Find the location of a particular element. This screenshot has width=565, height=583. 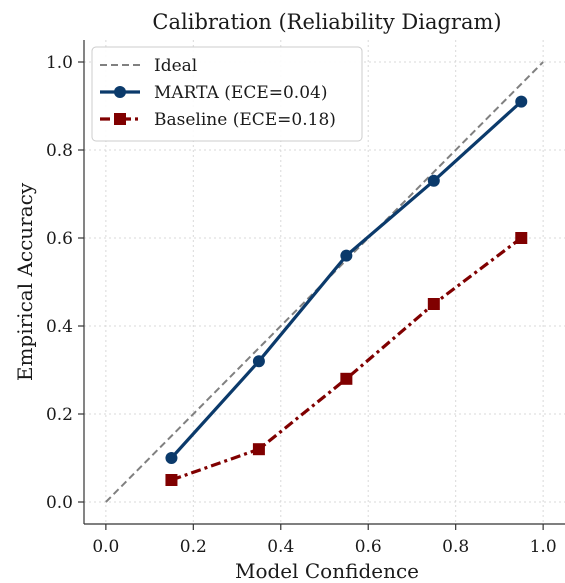

y-tick-label: 1.0 is located at coordinates (59, 63).